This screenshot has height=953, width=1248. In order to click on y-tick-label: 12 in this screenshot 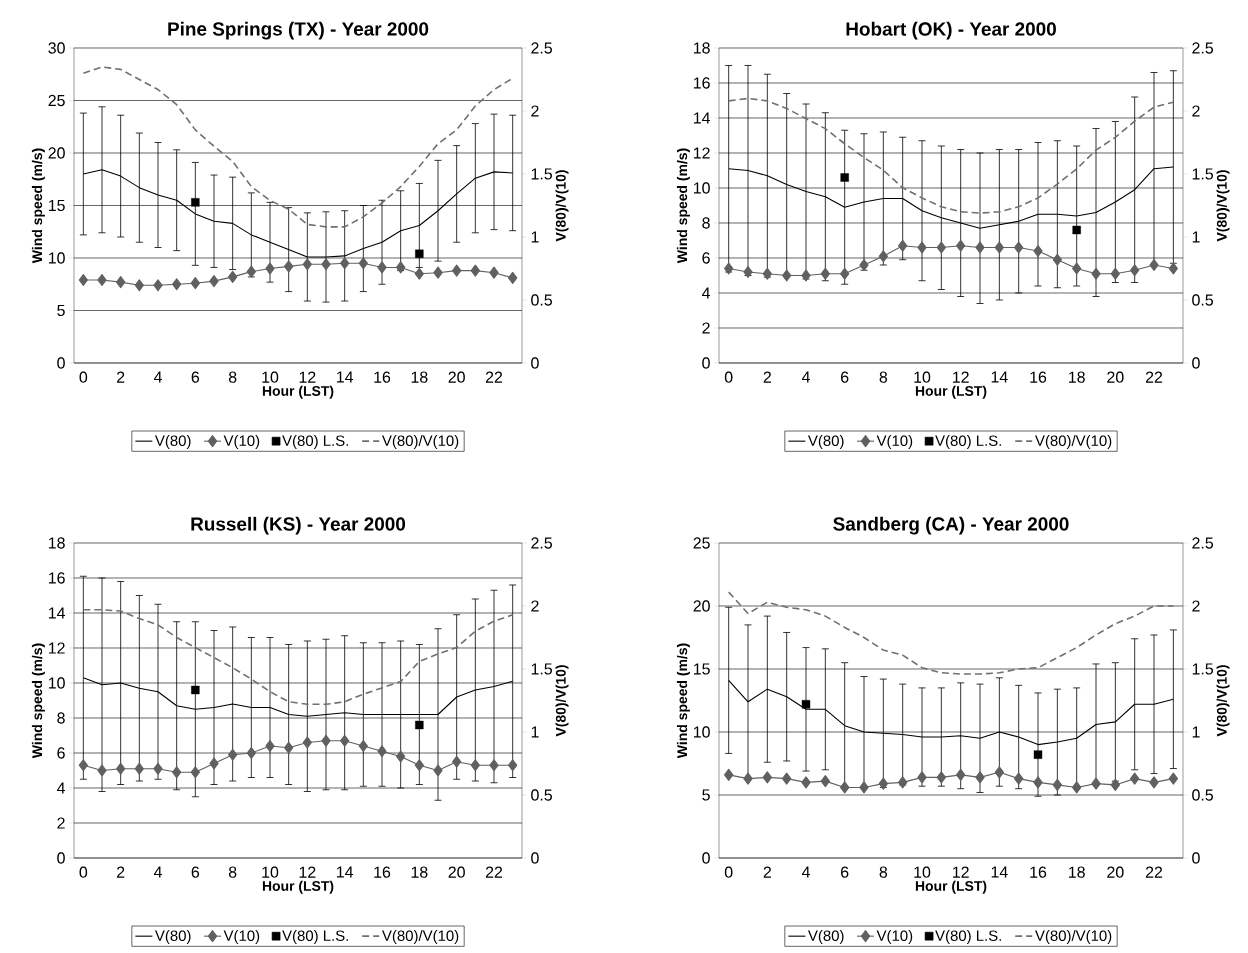, I will do `click(56, 648)`.